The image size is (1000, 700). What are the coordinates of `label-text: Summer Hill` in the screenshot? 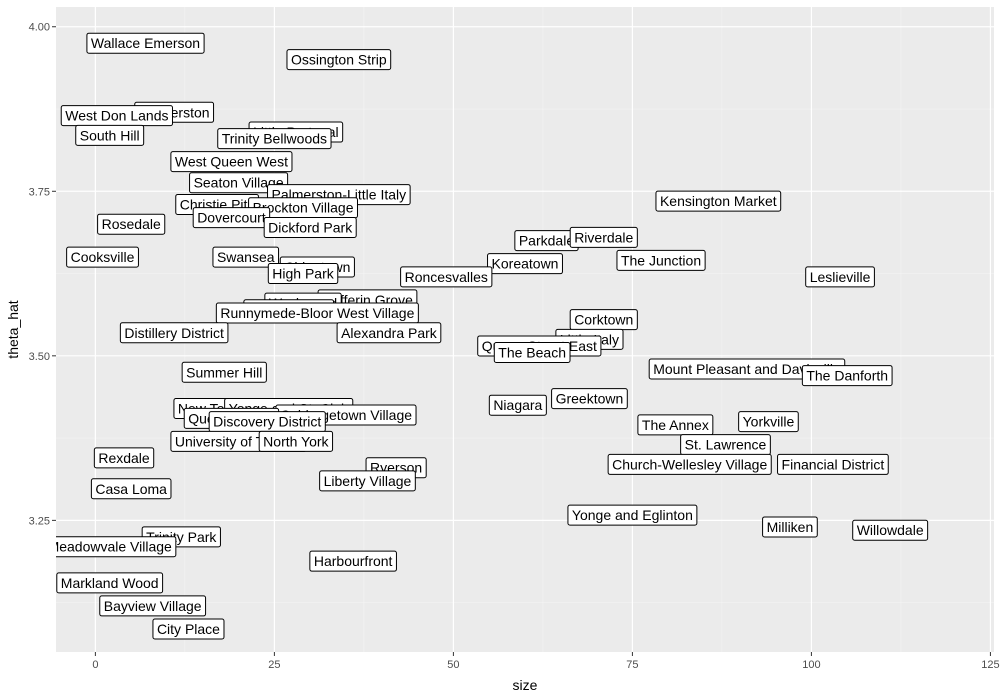 It's located at (224, 372).